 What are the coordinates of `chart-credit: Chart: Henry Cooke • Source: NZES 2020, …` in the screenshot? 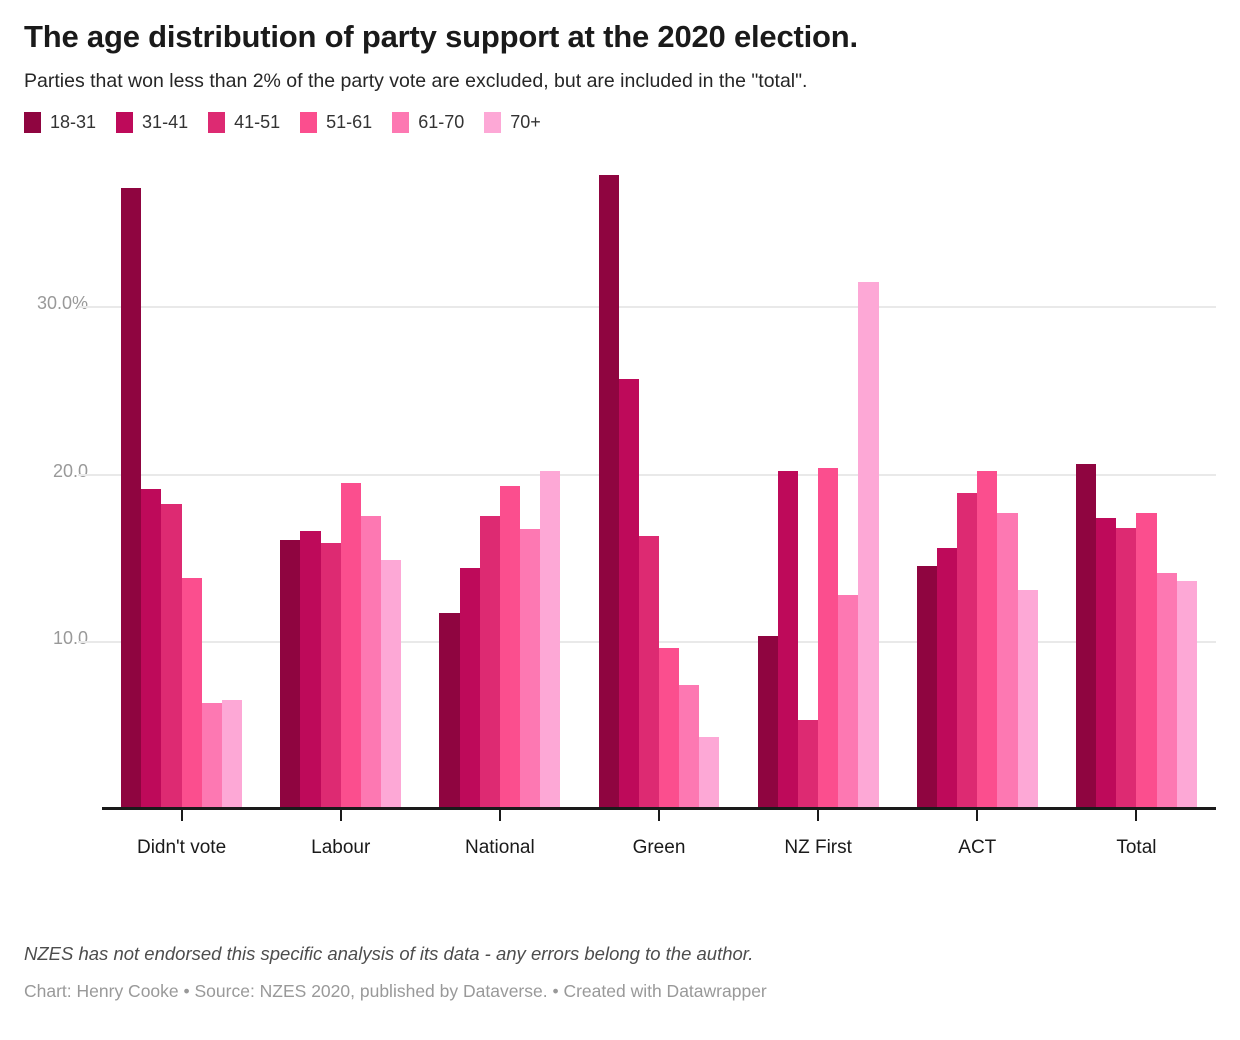 It's located at (395, 991).